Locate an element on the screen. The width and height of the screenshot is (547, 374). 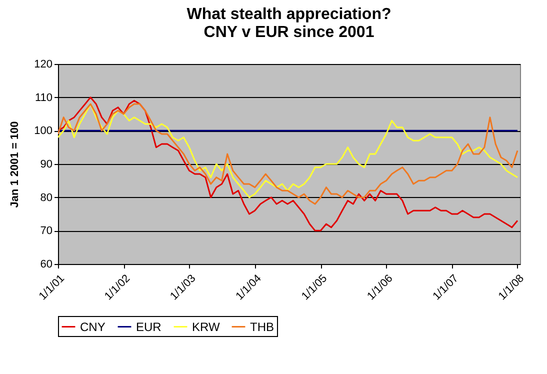
y-tick-label: 100 is located at coordinates (43, 131).